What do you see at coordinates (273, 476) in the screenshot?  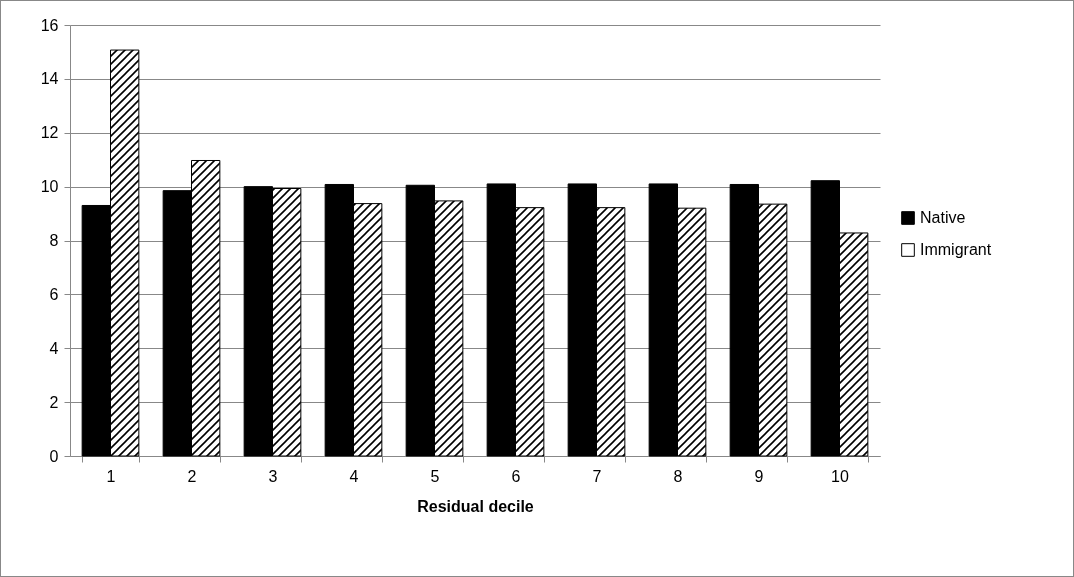 I see `x-tick-label: 3` at bounding box center [273, 476].